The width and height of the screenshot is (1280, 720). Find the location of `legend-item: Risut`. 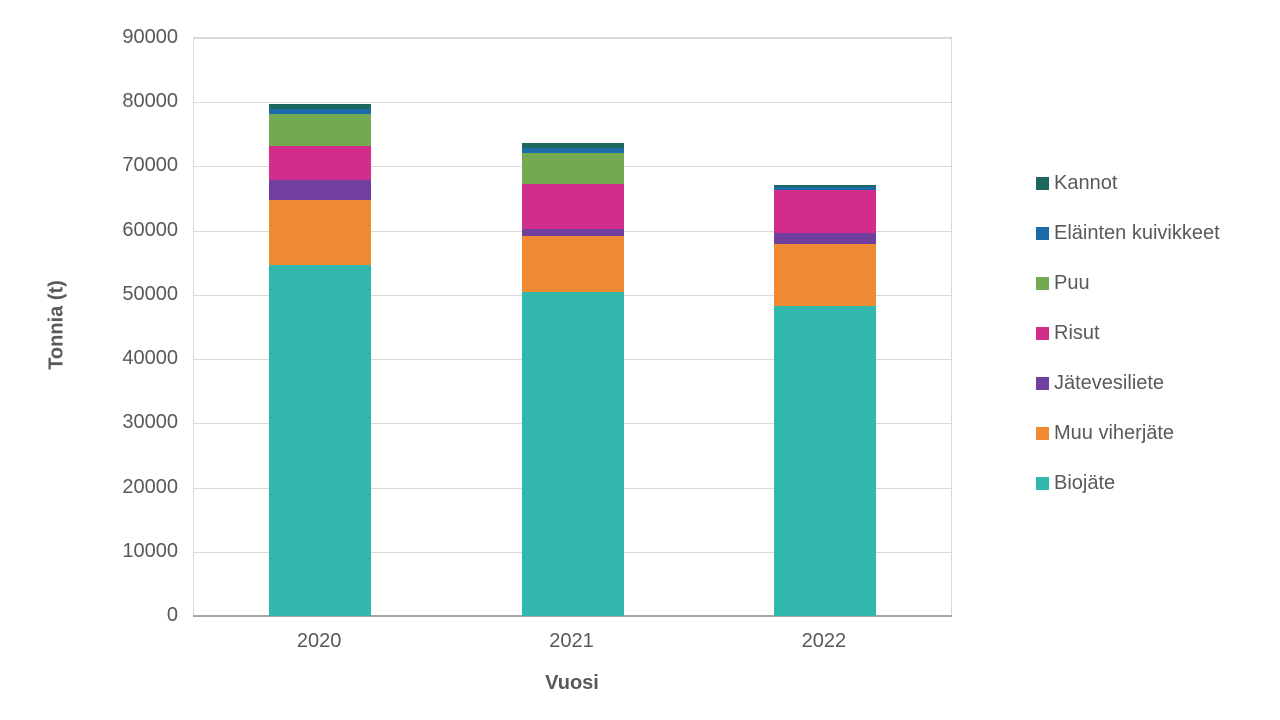

legend-item: Risut is located at coordinates (1128, 333).